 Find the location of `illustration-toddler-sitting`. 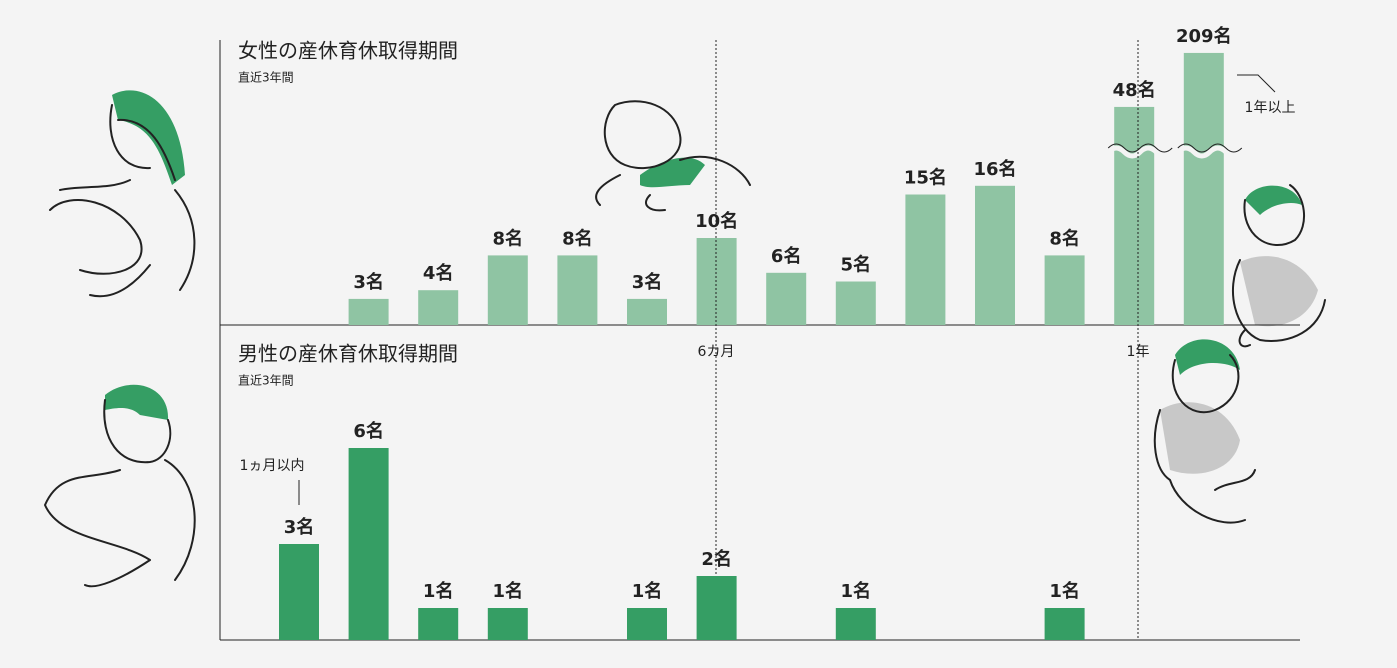

illustration-toddler-sitting is located at coordinates (1204, 431).